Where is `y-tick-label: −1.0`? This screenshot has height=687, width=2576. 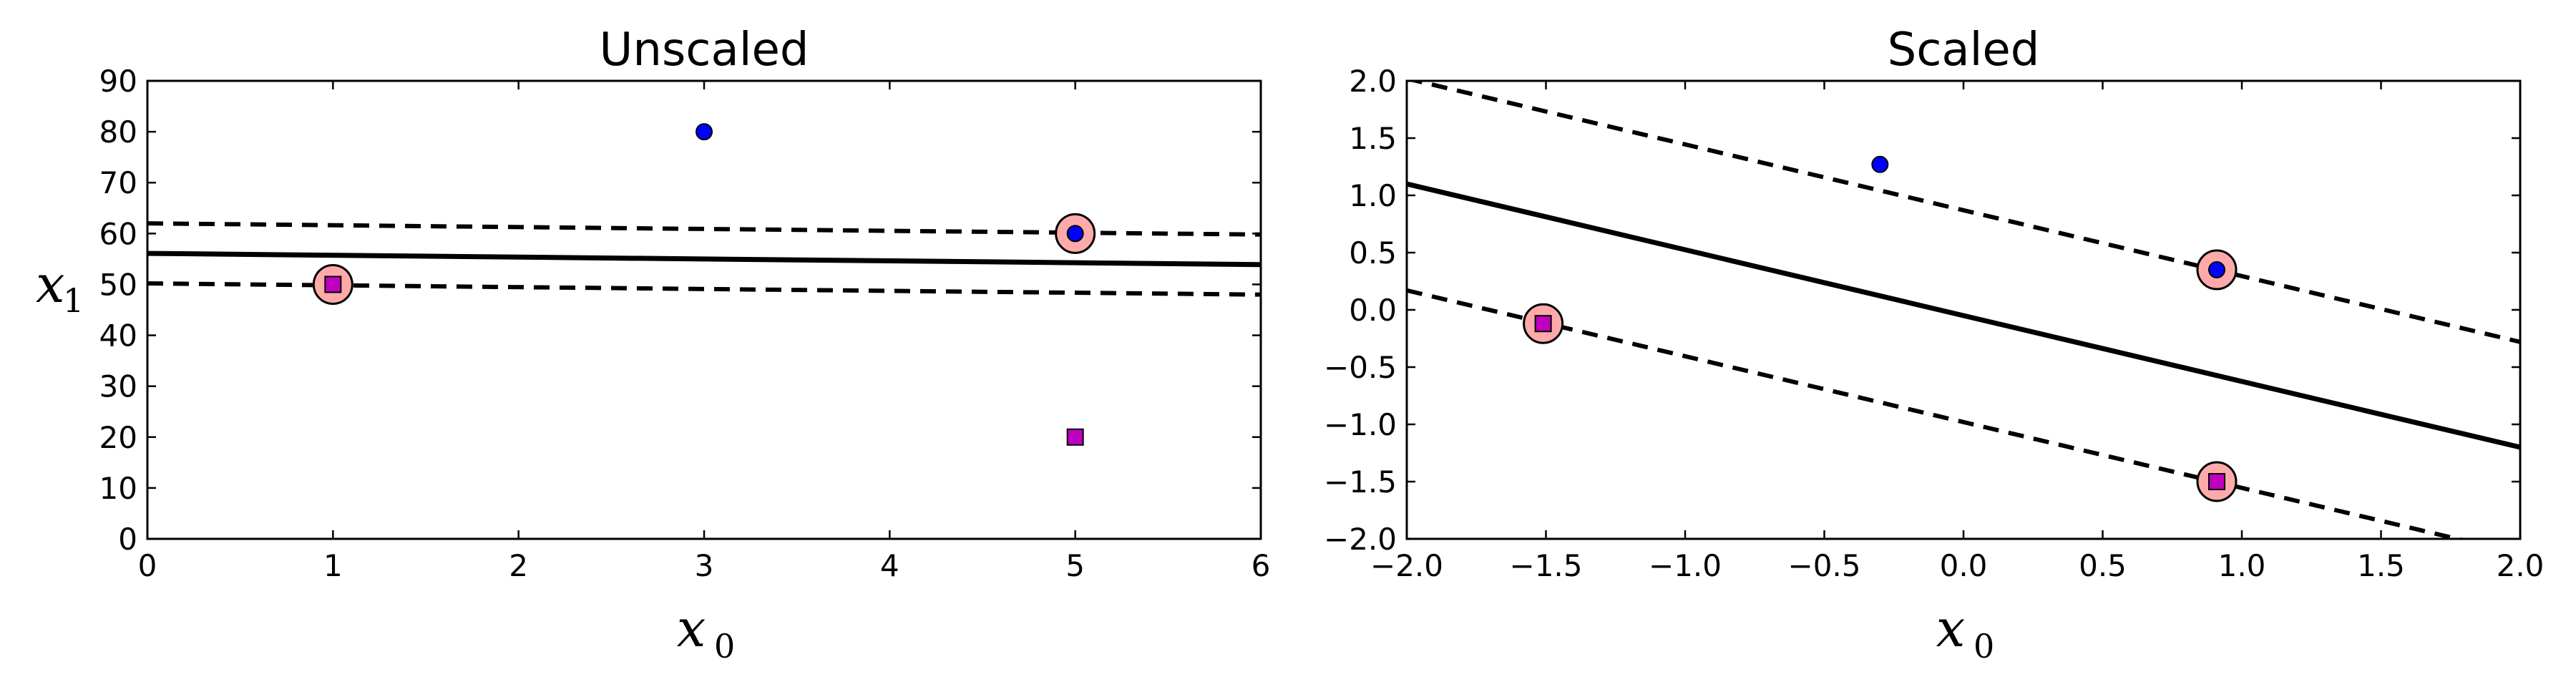 y-tick-label: −1.0 is located at coordinates (1360, 424).